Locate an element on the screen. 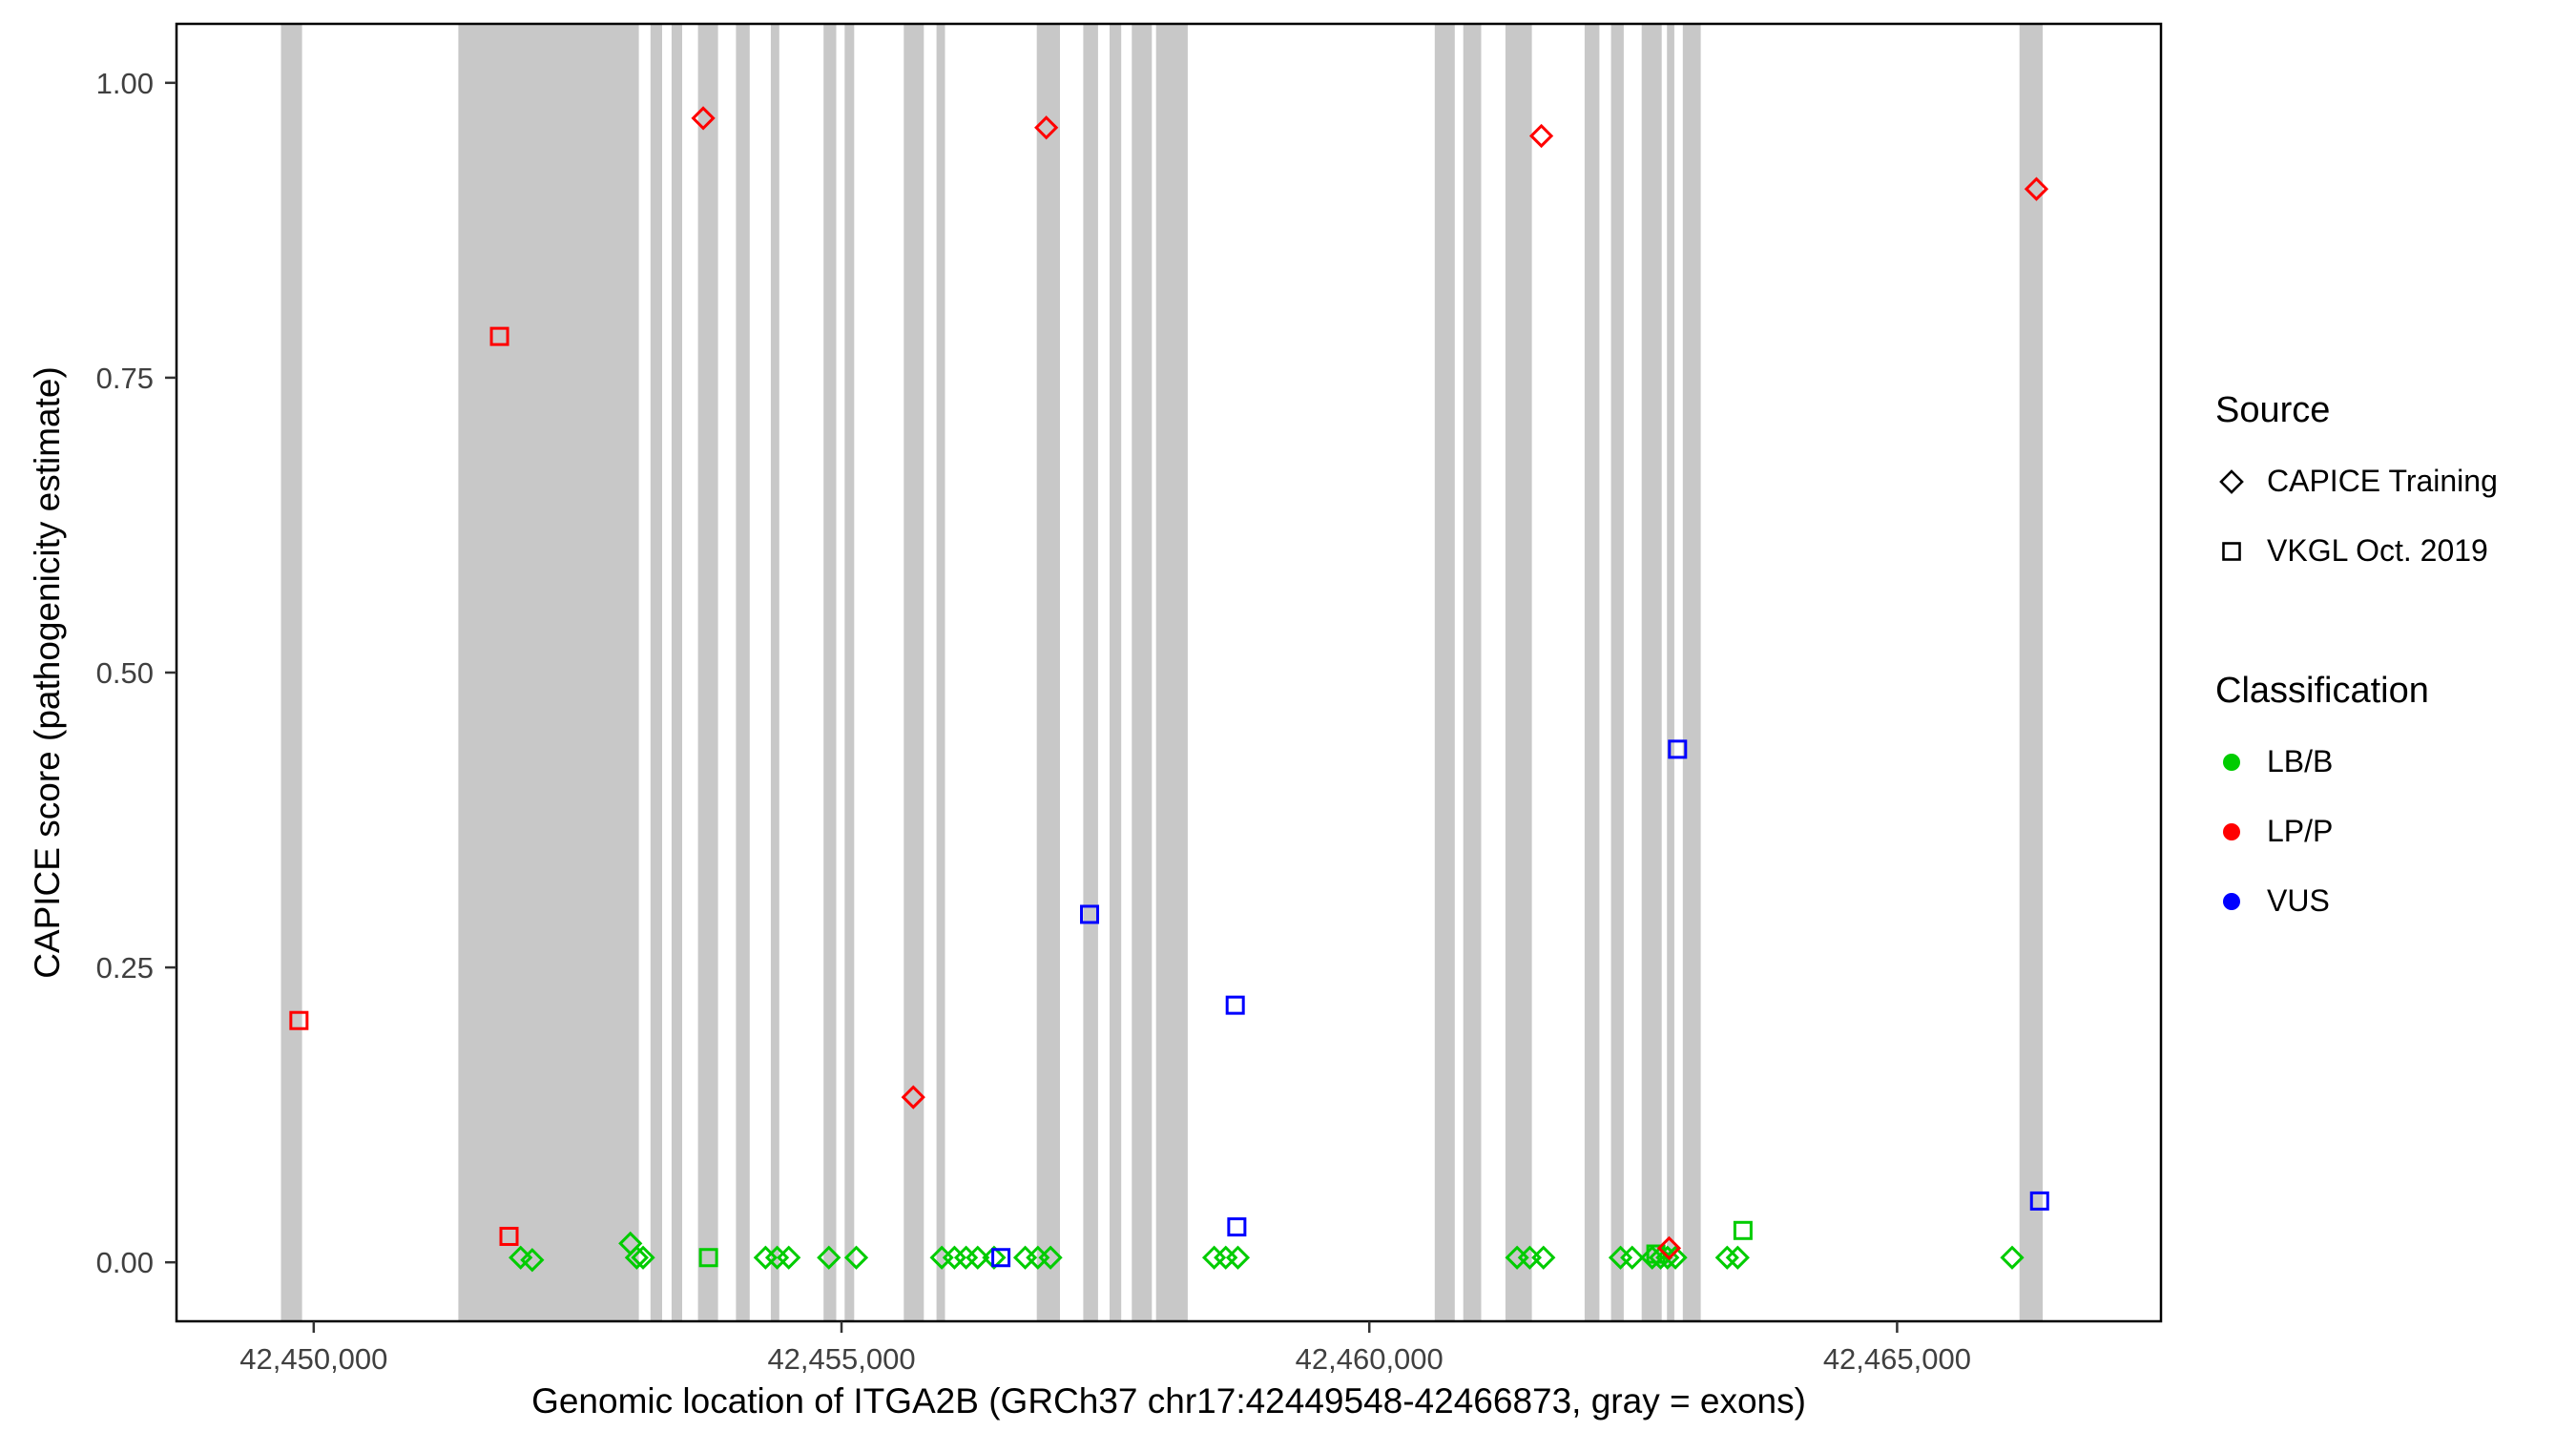  x-tick-label-1: 42,455,000 is located at coordinates (841, 1359).